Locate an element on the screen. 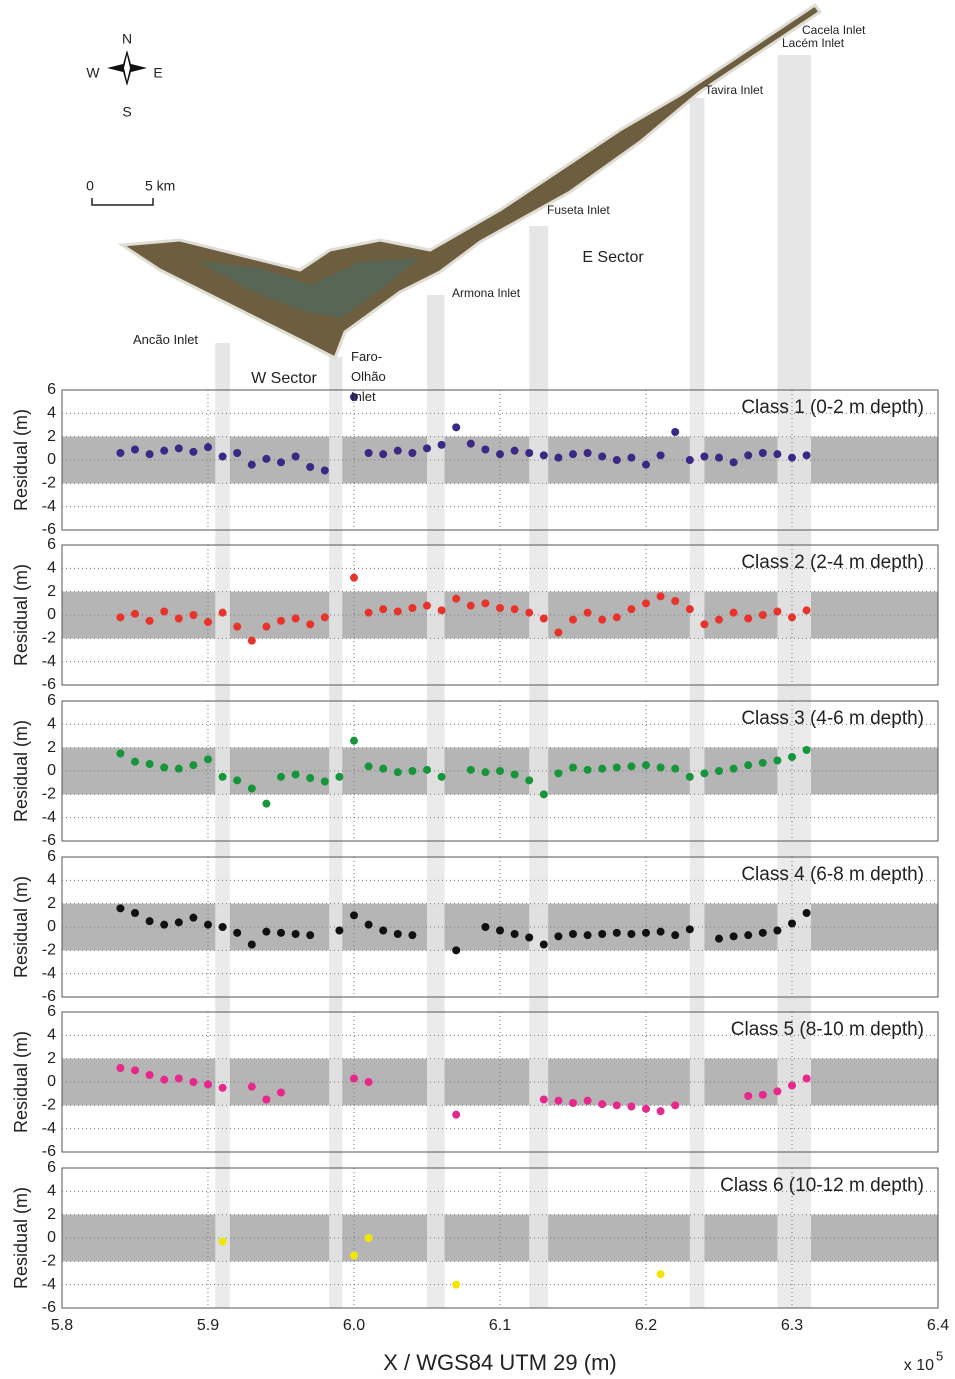 The width and height of the screenshot is (955, 1379). x-tick-label: 6.2 is located at coordinates (646, 1325).